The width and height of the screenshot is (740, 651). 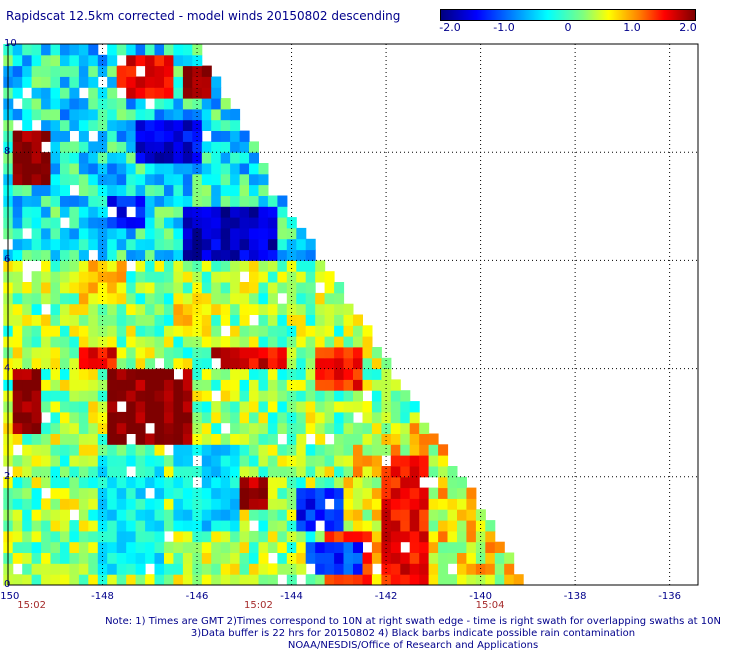 What do you see at coordinates (669, 596) in the screenshot?
I see `x-tick-label: -136` at bounding box center [669, 596].